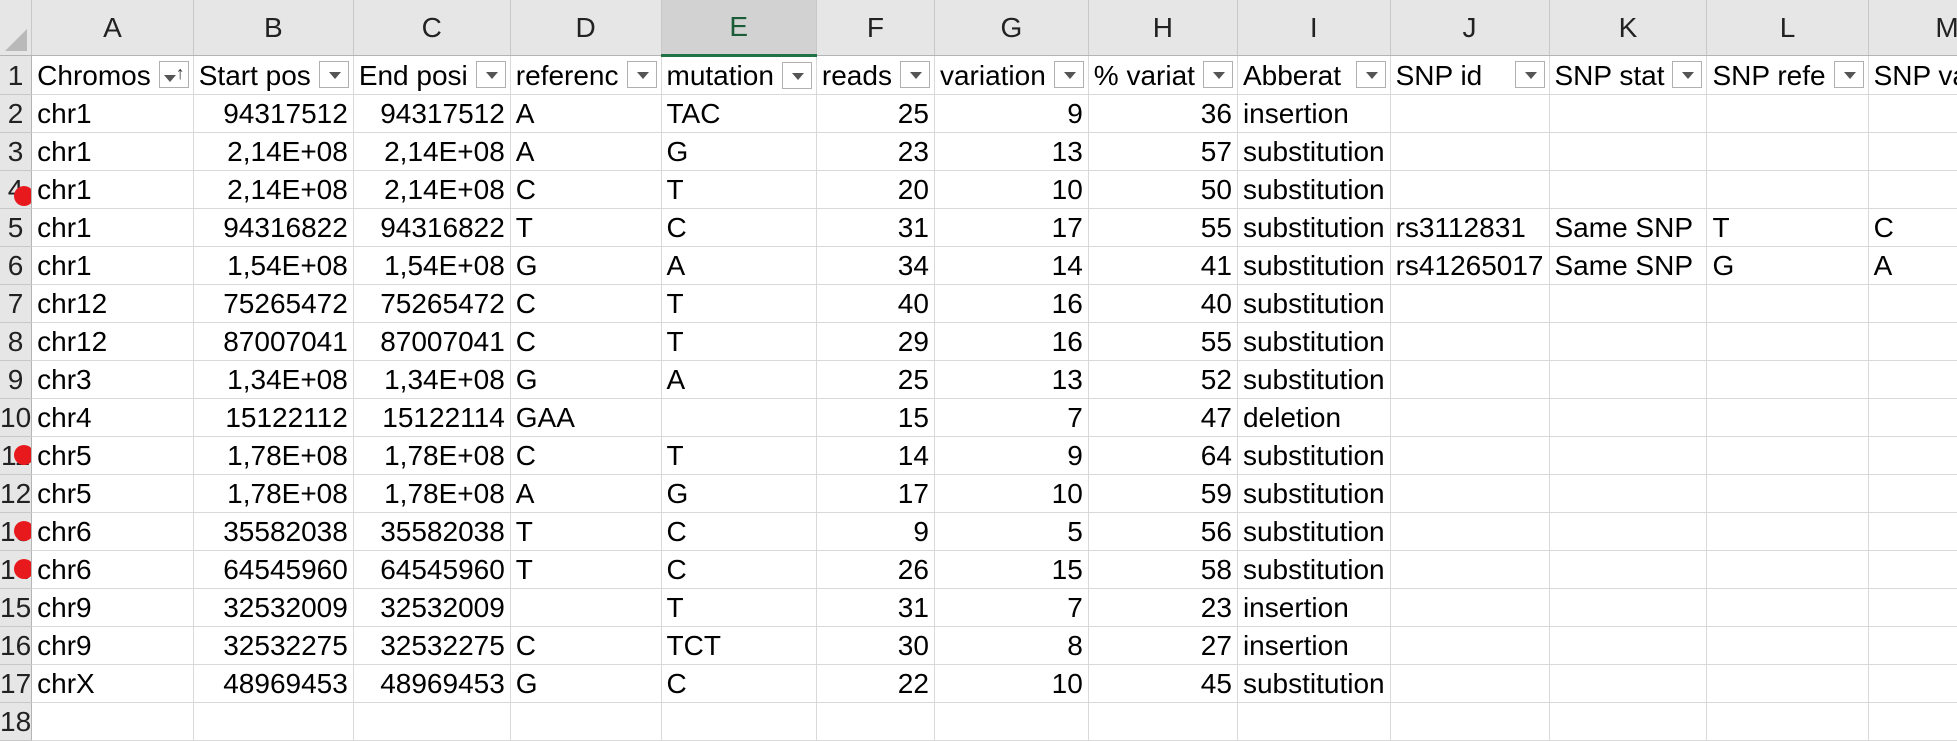 The width and height of the screenshot is (1957, 741). Describe the element at coordinates (875, 341) in the screenshot. I see `cell-f: 29` at that location.